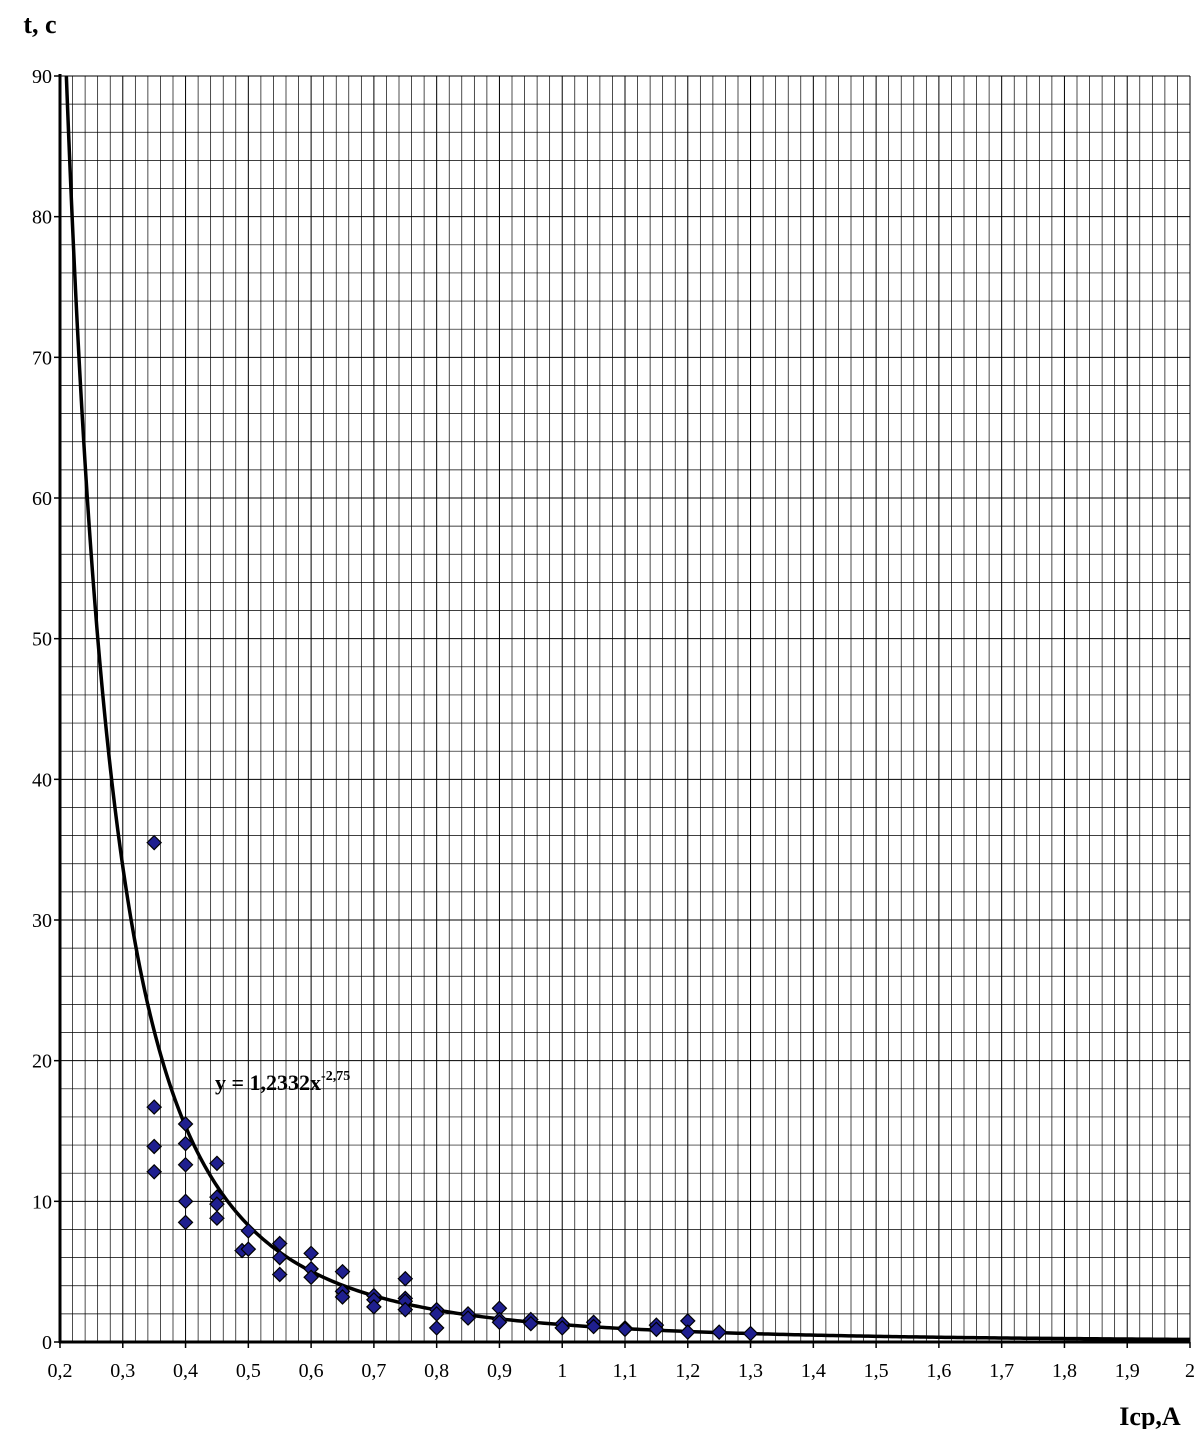 The width and height of the screenshot is (1198, 1429). Describe the element at coordinates (42, 218) in the screenshot. I see `y-tick-label: 80` at that location.